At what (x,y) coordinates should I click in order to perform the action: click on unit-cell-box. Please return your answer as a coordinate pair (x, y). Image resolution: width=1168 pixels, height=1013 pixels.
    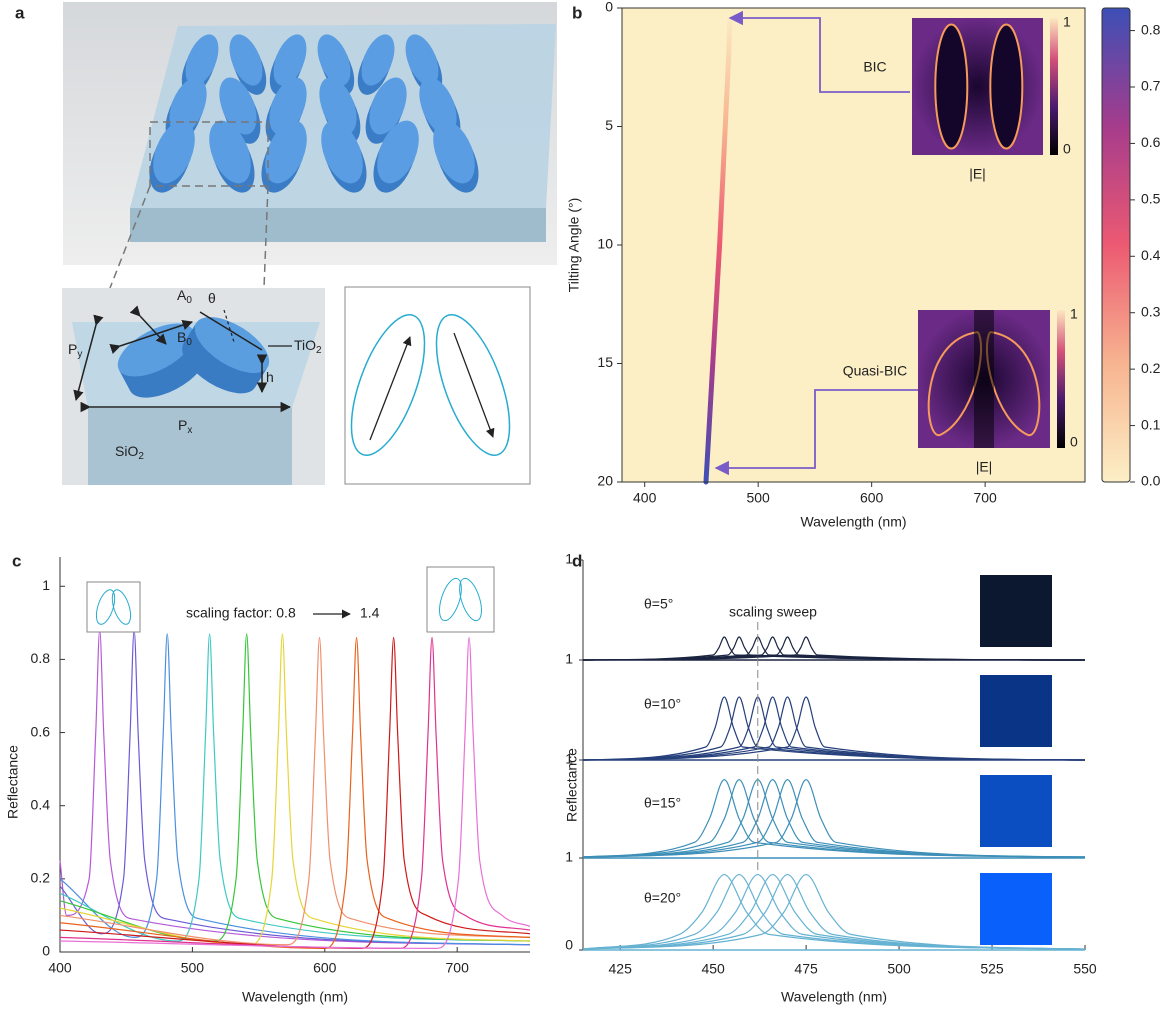
    Looking at the image, I should click on (460, 599).